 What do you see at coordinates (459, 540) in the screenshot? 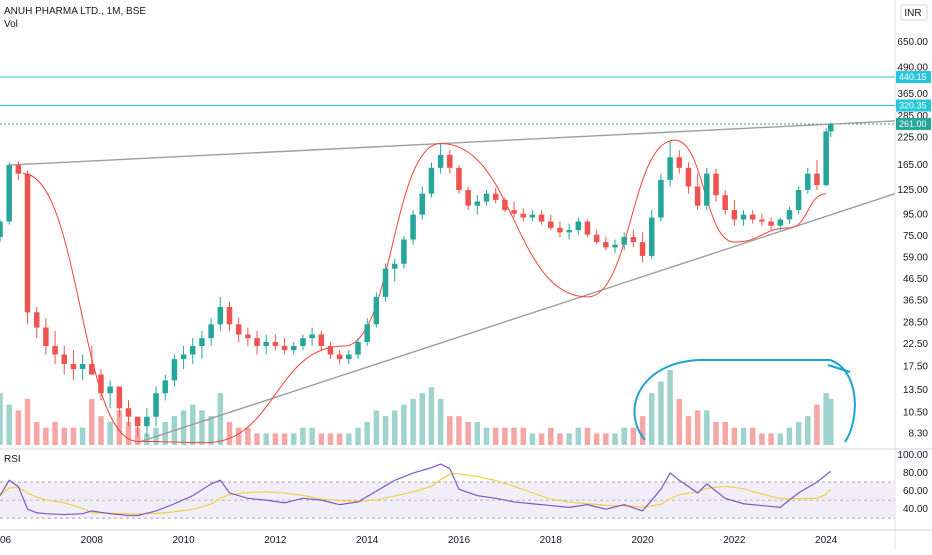
I see `time-tick-label: 2016` at bounding box center [459, 540].